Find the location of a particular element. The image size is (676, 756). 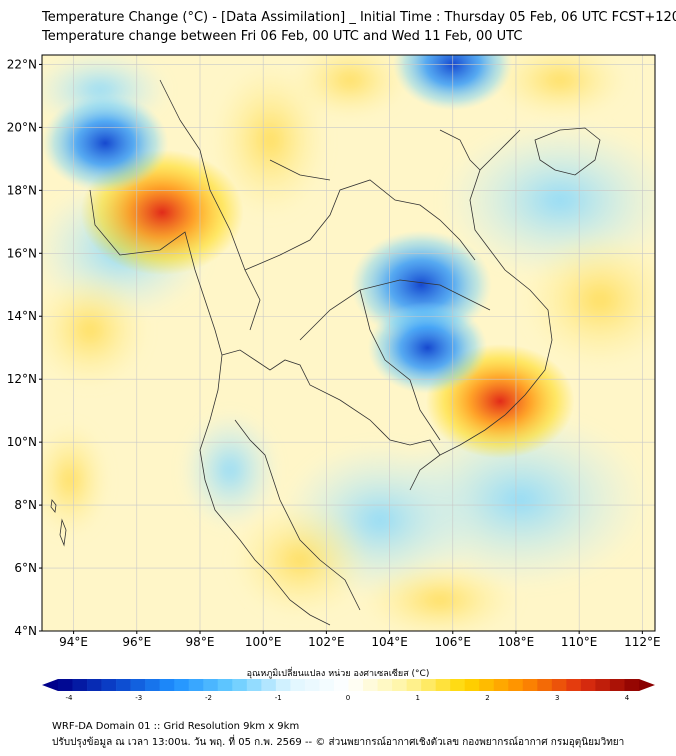

colorbar-tick-label: 4 is located at coordinates (627, 698).